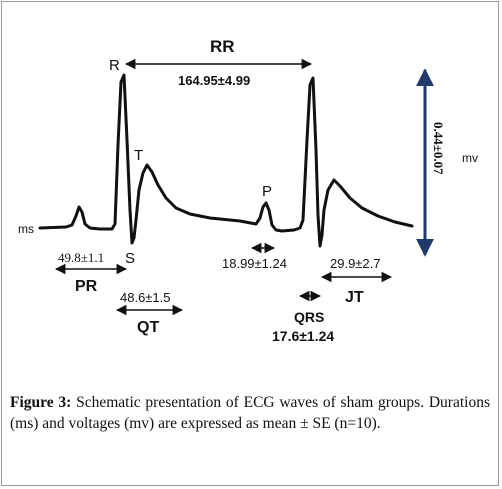  Describe the element at coordinates (470, 158) in the screenshot. I see `voltage-unit: mv` at that location.